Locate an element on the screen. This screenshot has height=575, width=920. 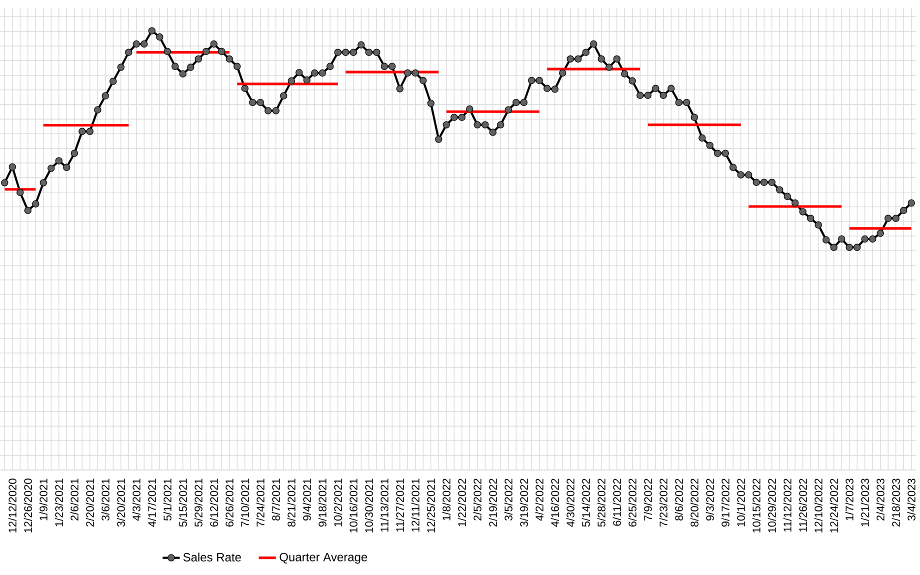
x-tick-label: 6/26/2021 is located at coordinates (229, 502).